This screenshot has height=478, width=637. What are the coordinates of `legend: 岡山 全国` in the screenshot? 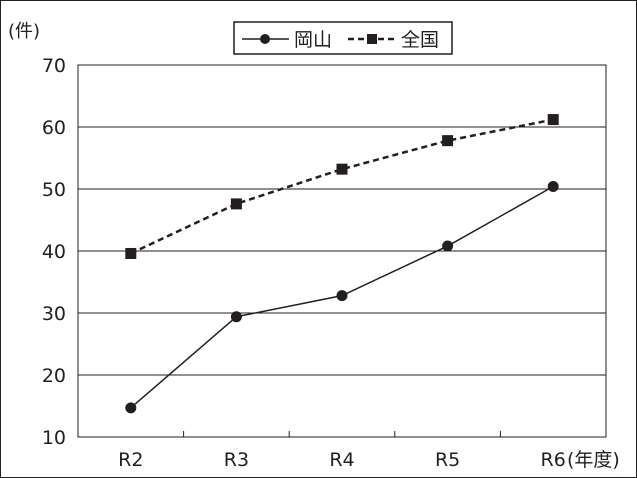 It's located at (343, 38).